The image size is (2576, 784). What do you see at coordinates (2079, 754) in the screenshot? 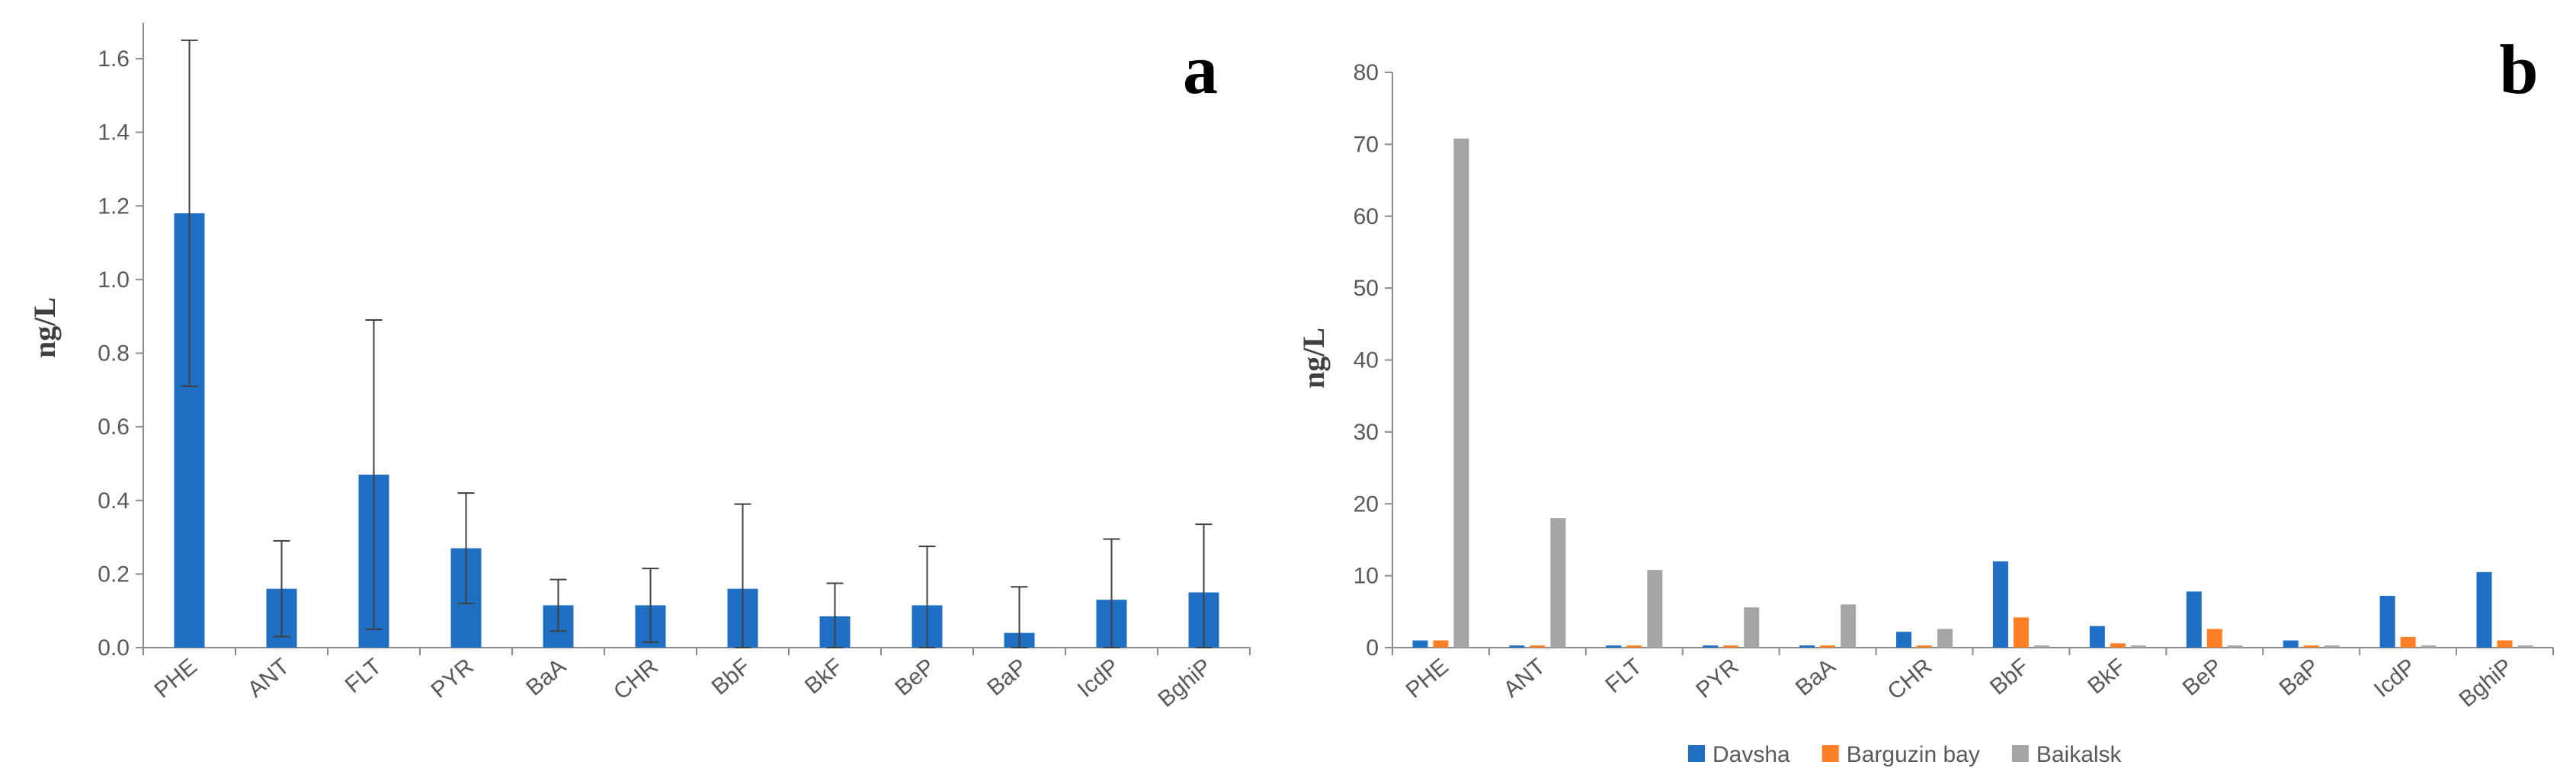
I see `legend-label: Baikalsk` at bounding box center [2079, 754].